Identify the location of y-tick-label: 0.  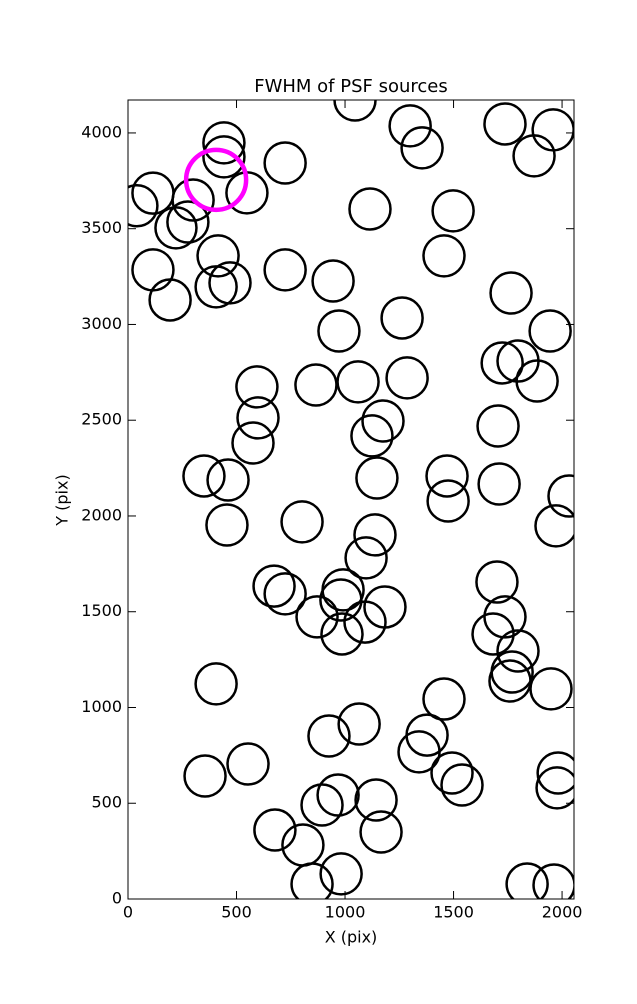
(117, 898).